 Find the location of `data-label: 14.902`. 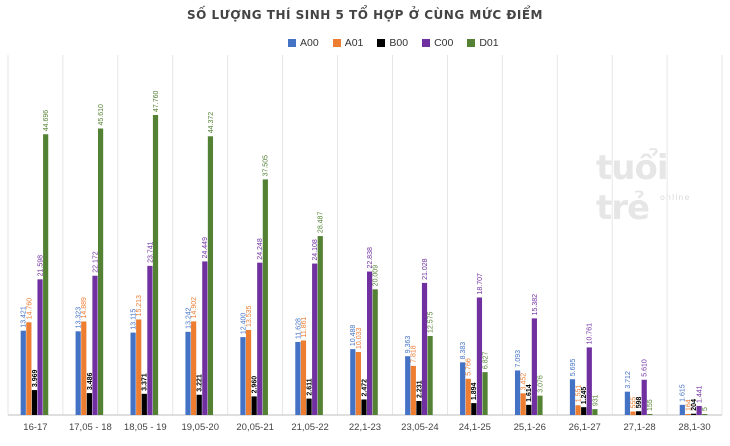

data-label: 14.902 is located at coordinates (194, 308).